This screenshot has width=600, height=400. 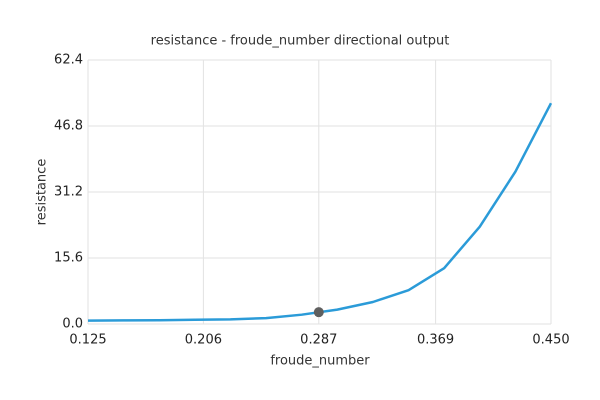 What do you see at coordinates (68, 60) in the screenshot?
I see `y-tick-label: 62.4` at bounding box center [68, 60].